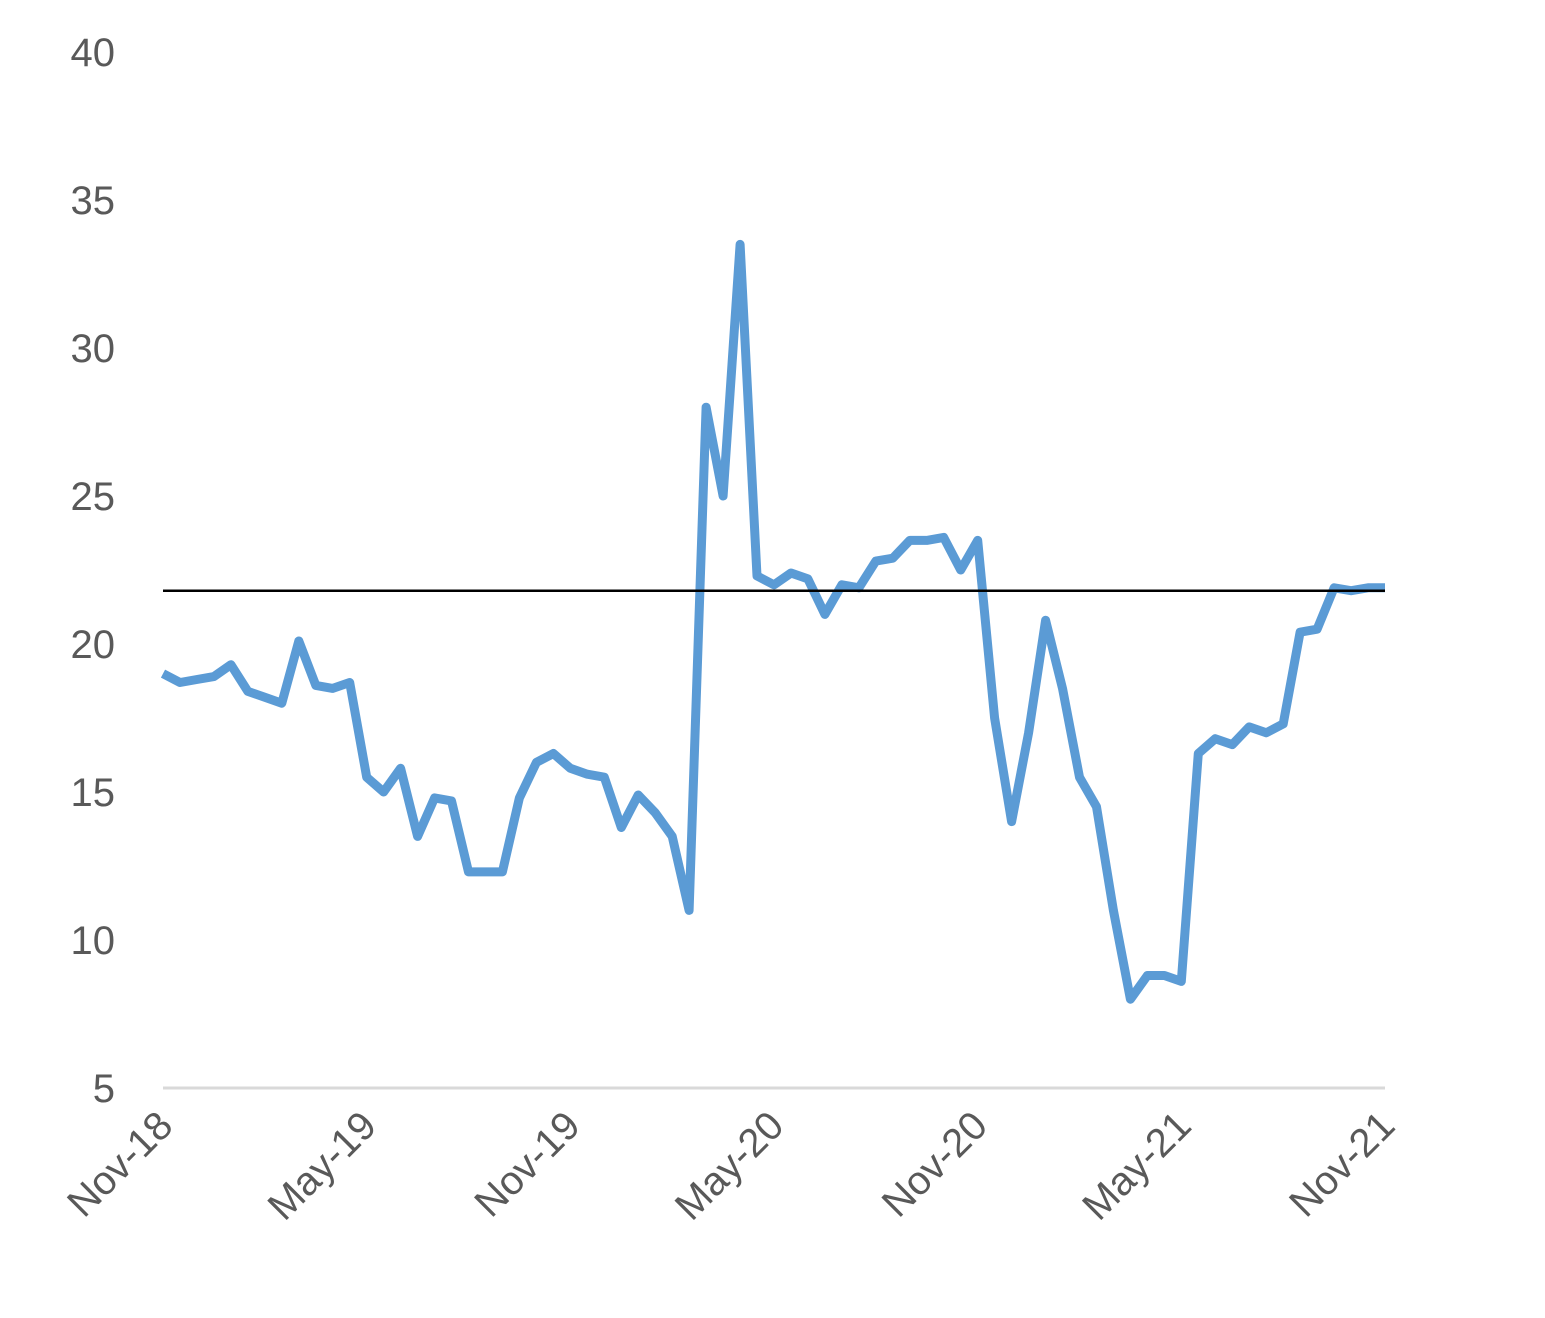 The height and width of the screenshot is (1318, 1545). What do you see at coordinates (93, 645) in the screenshot?
I see `y-tick-label: 20` at bounding box center [93, 645].